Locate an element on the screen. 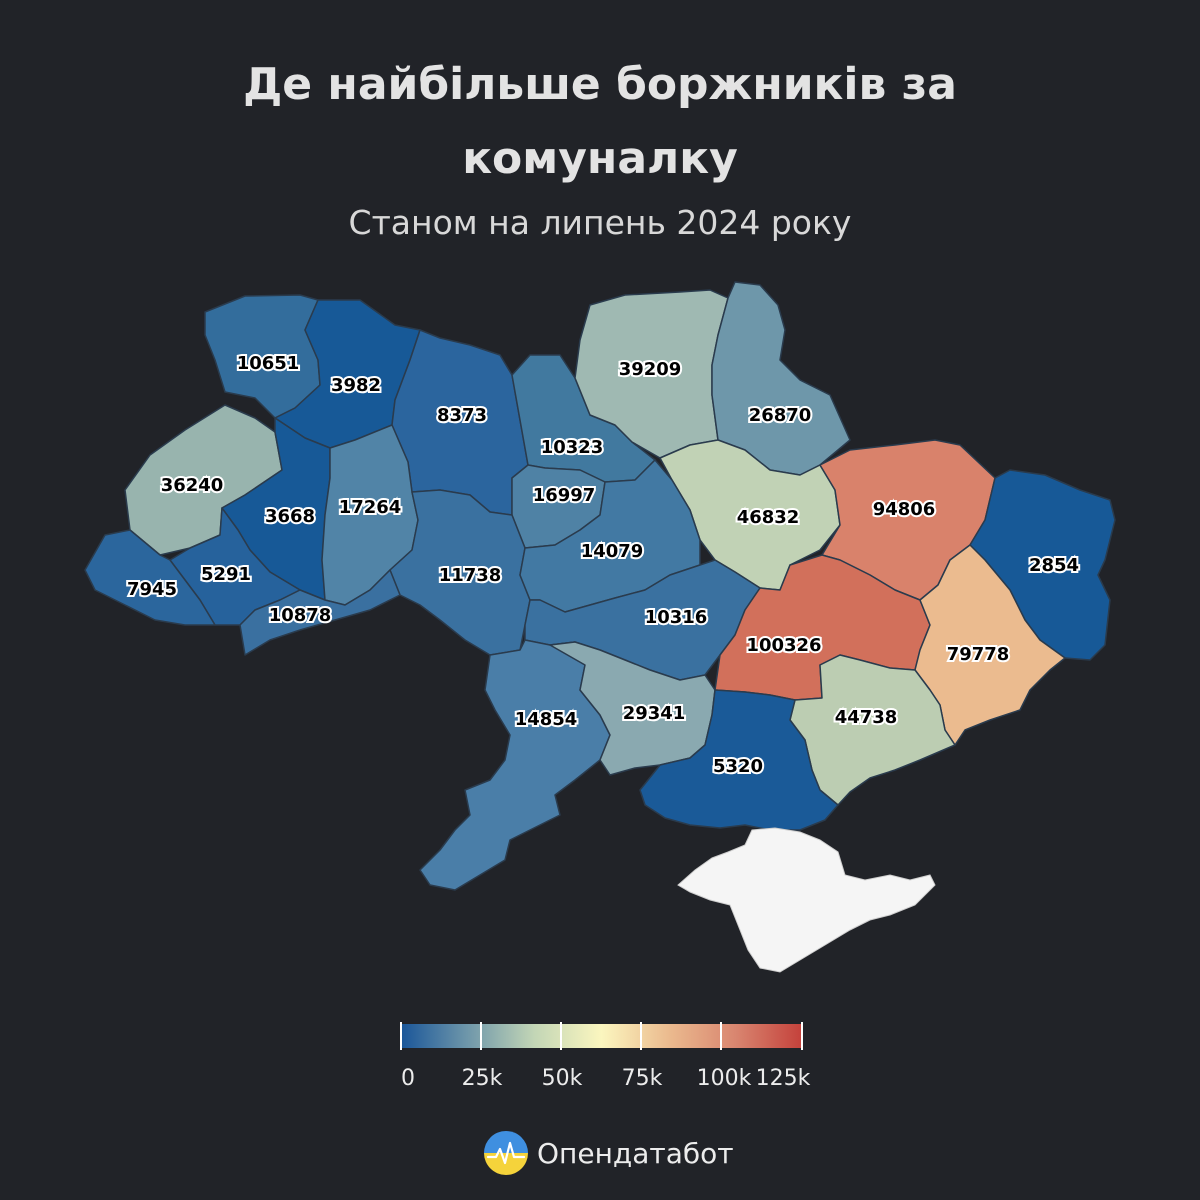  value-label-cherkasy: 14079 is located at coordinates (612, 551).